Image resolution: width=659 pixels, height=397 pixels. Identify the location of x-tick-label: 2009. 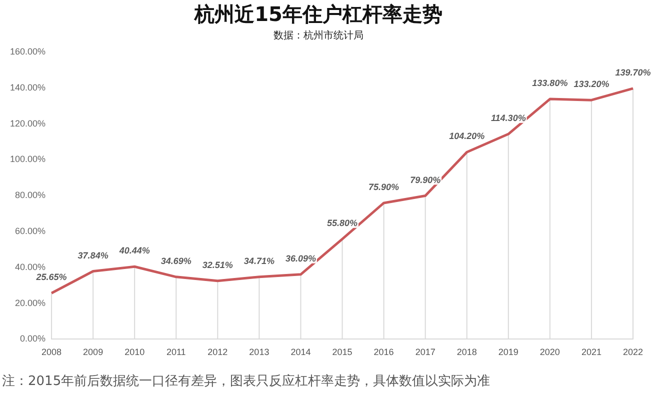
(93, 352).